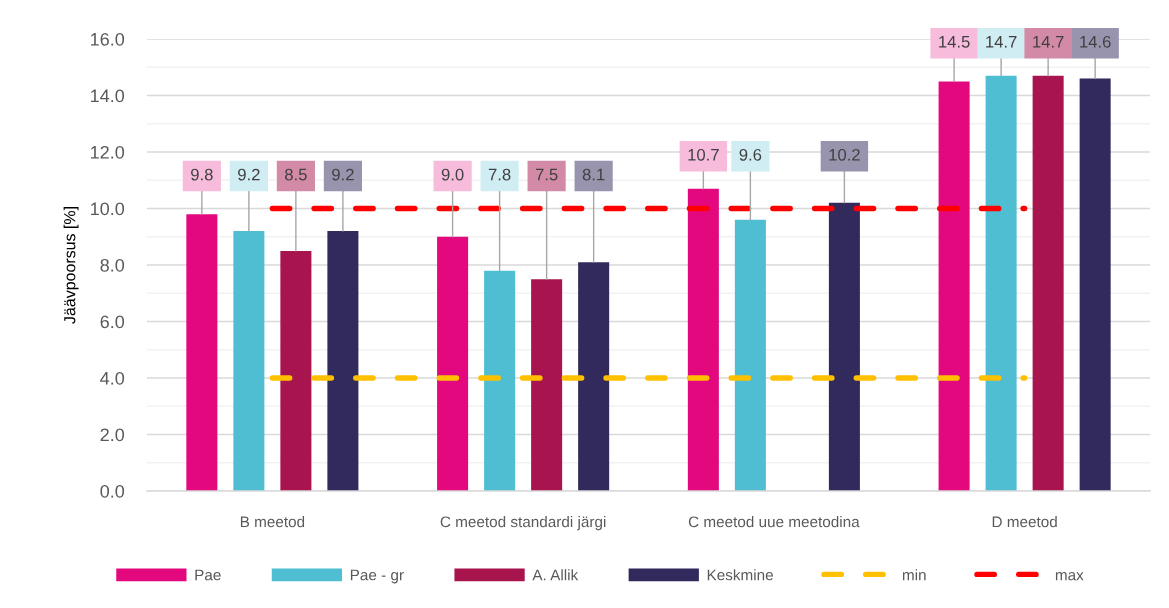  I want to click on y-tick-label: 12.0, so click(108, 152).